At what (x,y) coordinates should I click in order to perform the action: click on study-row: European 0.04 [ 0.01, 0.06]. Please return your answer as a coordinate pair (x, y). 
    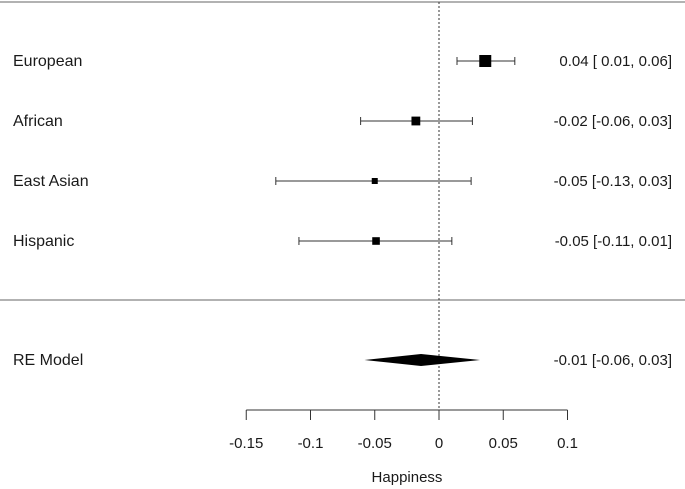
    Looking at the image, I should click on (342, 61).